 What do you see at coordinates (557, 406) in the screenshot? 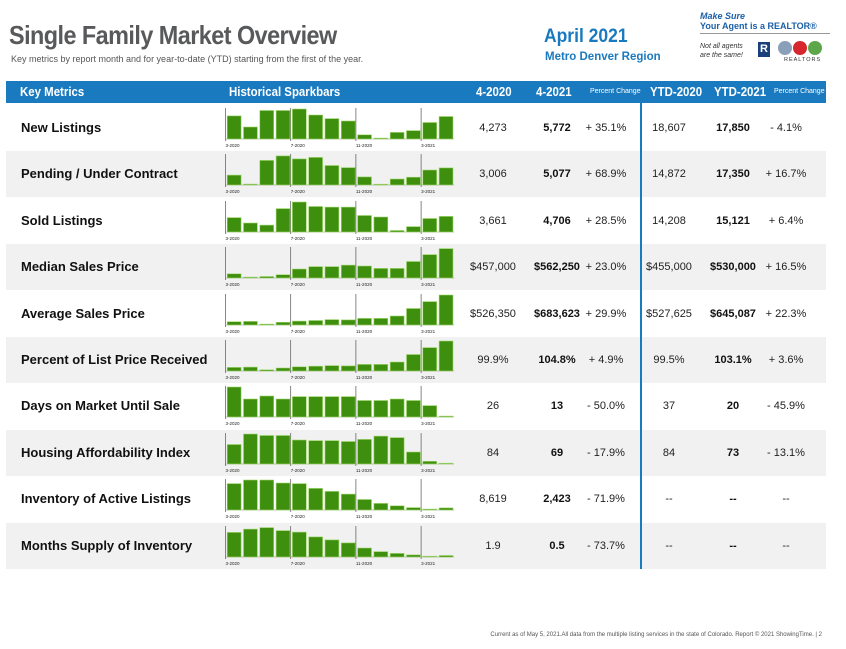
I see `value-4-2021: 13` at bounding box center [557, 406].